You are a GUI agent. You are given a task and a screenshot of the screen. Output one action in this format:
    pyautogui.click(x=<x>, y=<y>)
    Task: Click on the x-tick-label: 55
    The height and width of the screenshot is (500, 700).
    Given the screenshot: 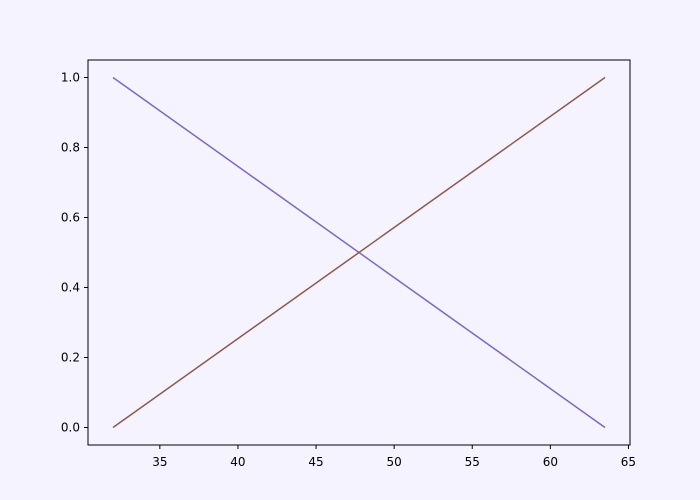 What is the action you would take?
    pyautogui.click(x=472, y=462)
    